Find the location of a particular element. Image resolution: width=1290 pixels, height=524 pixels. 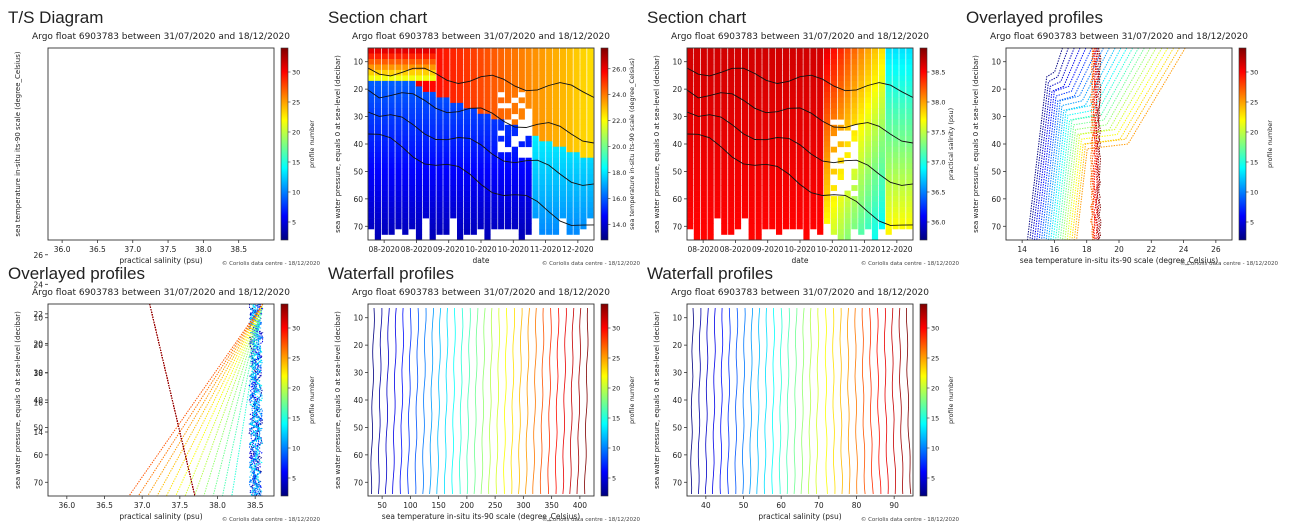

colorbar-tick-label: 15 is located at coordinates (616, 419).